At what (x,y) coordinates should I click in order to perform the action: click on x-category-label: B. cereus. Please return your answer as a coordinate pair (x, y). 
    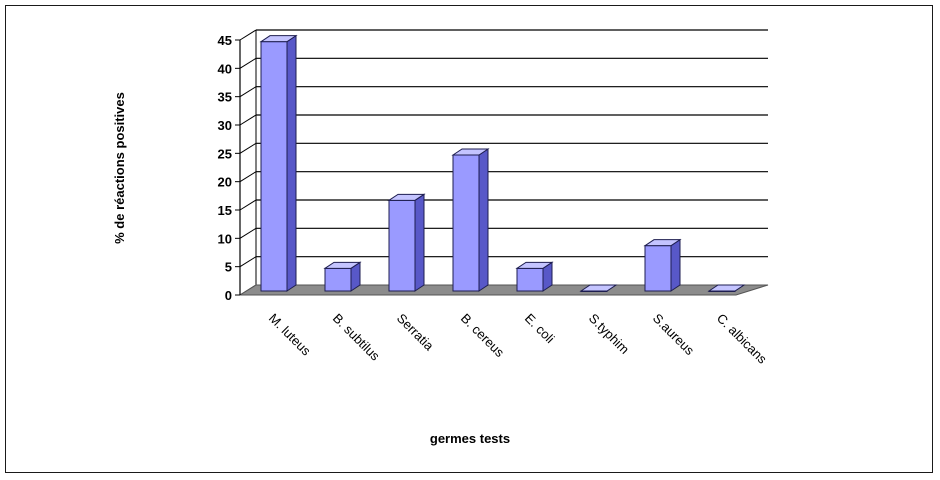
    Looking at the image, I should click on (483, 336).